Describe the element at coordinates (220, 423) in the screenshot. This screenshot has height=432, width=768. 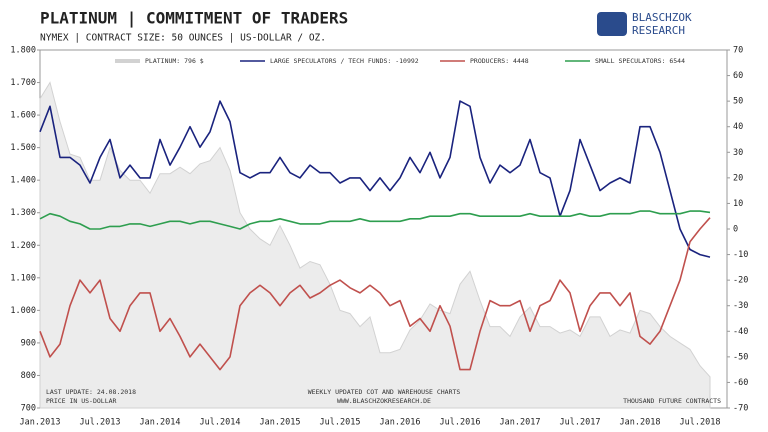
I see `x-tick-label: Jul.2014` at that location.